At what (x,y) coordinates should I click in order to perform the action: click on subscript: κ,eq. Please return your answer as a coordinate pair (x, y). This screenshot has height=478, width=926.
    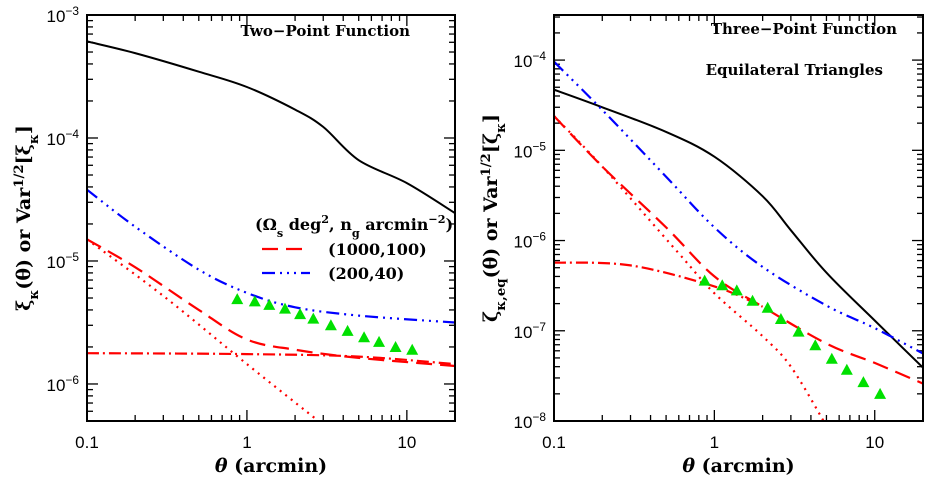
    Looking at the image, I should click on (501, 294).